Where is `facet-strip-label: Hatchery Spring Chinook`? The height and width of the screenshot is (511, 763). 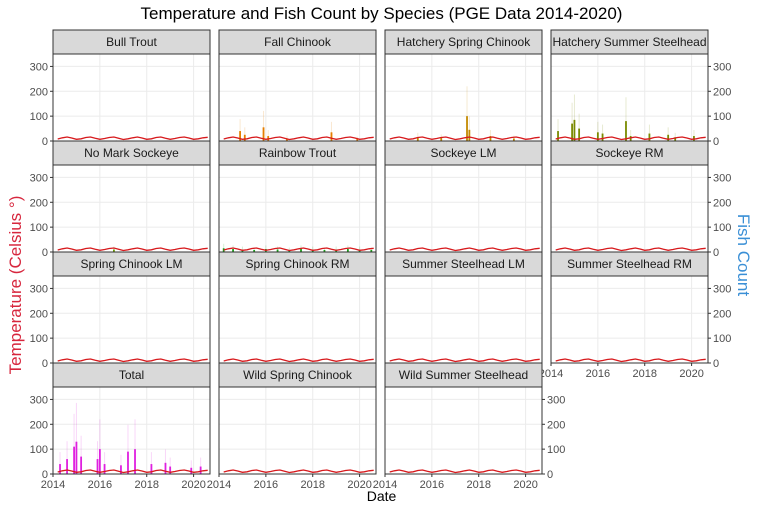
facet-strip-label: Hatchery Spring Chinook is located at coordinates (464, 42).